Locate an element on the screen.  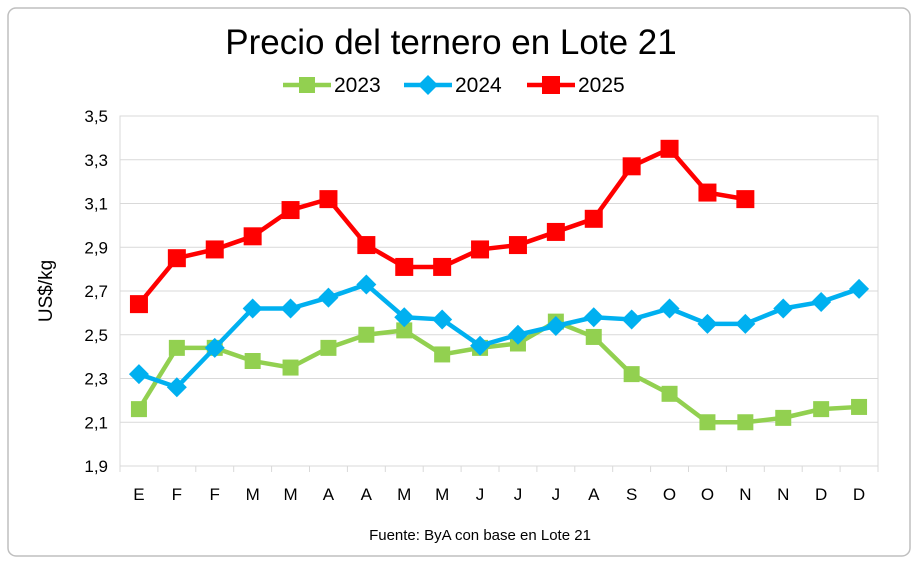
y-ticks: 1,9 2,1 2,3 2,5 2,7 2,9 3,1 3,3 3,5 is located at coordinates (96, 291).